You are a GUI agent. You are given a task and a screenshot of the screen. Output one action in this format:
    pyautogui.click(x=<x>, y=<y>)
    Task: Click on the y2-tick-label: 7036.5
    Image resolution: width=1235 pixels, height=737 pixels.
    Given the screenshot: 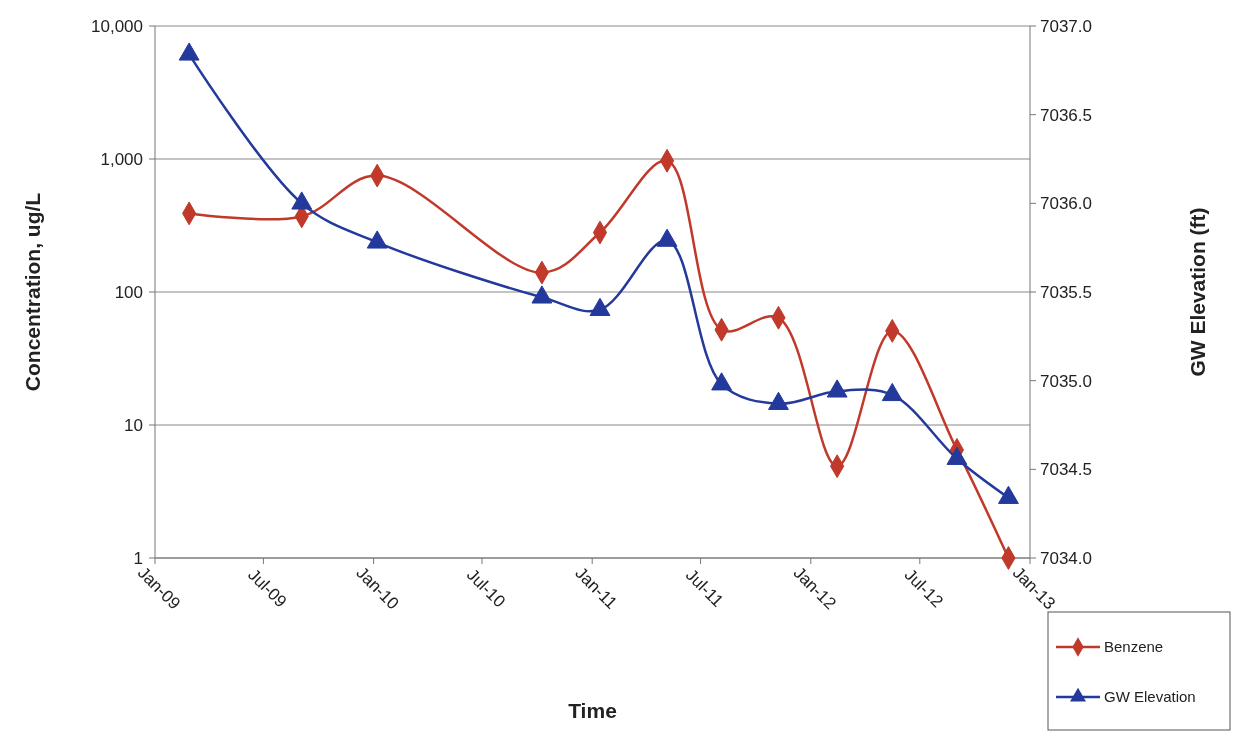 What is the action you would take?
    pyautogui.click(x=1066, y=115)
    